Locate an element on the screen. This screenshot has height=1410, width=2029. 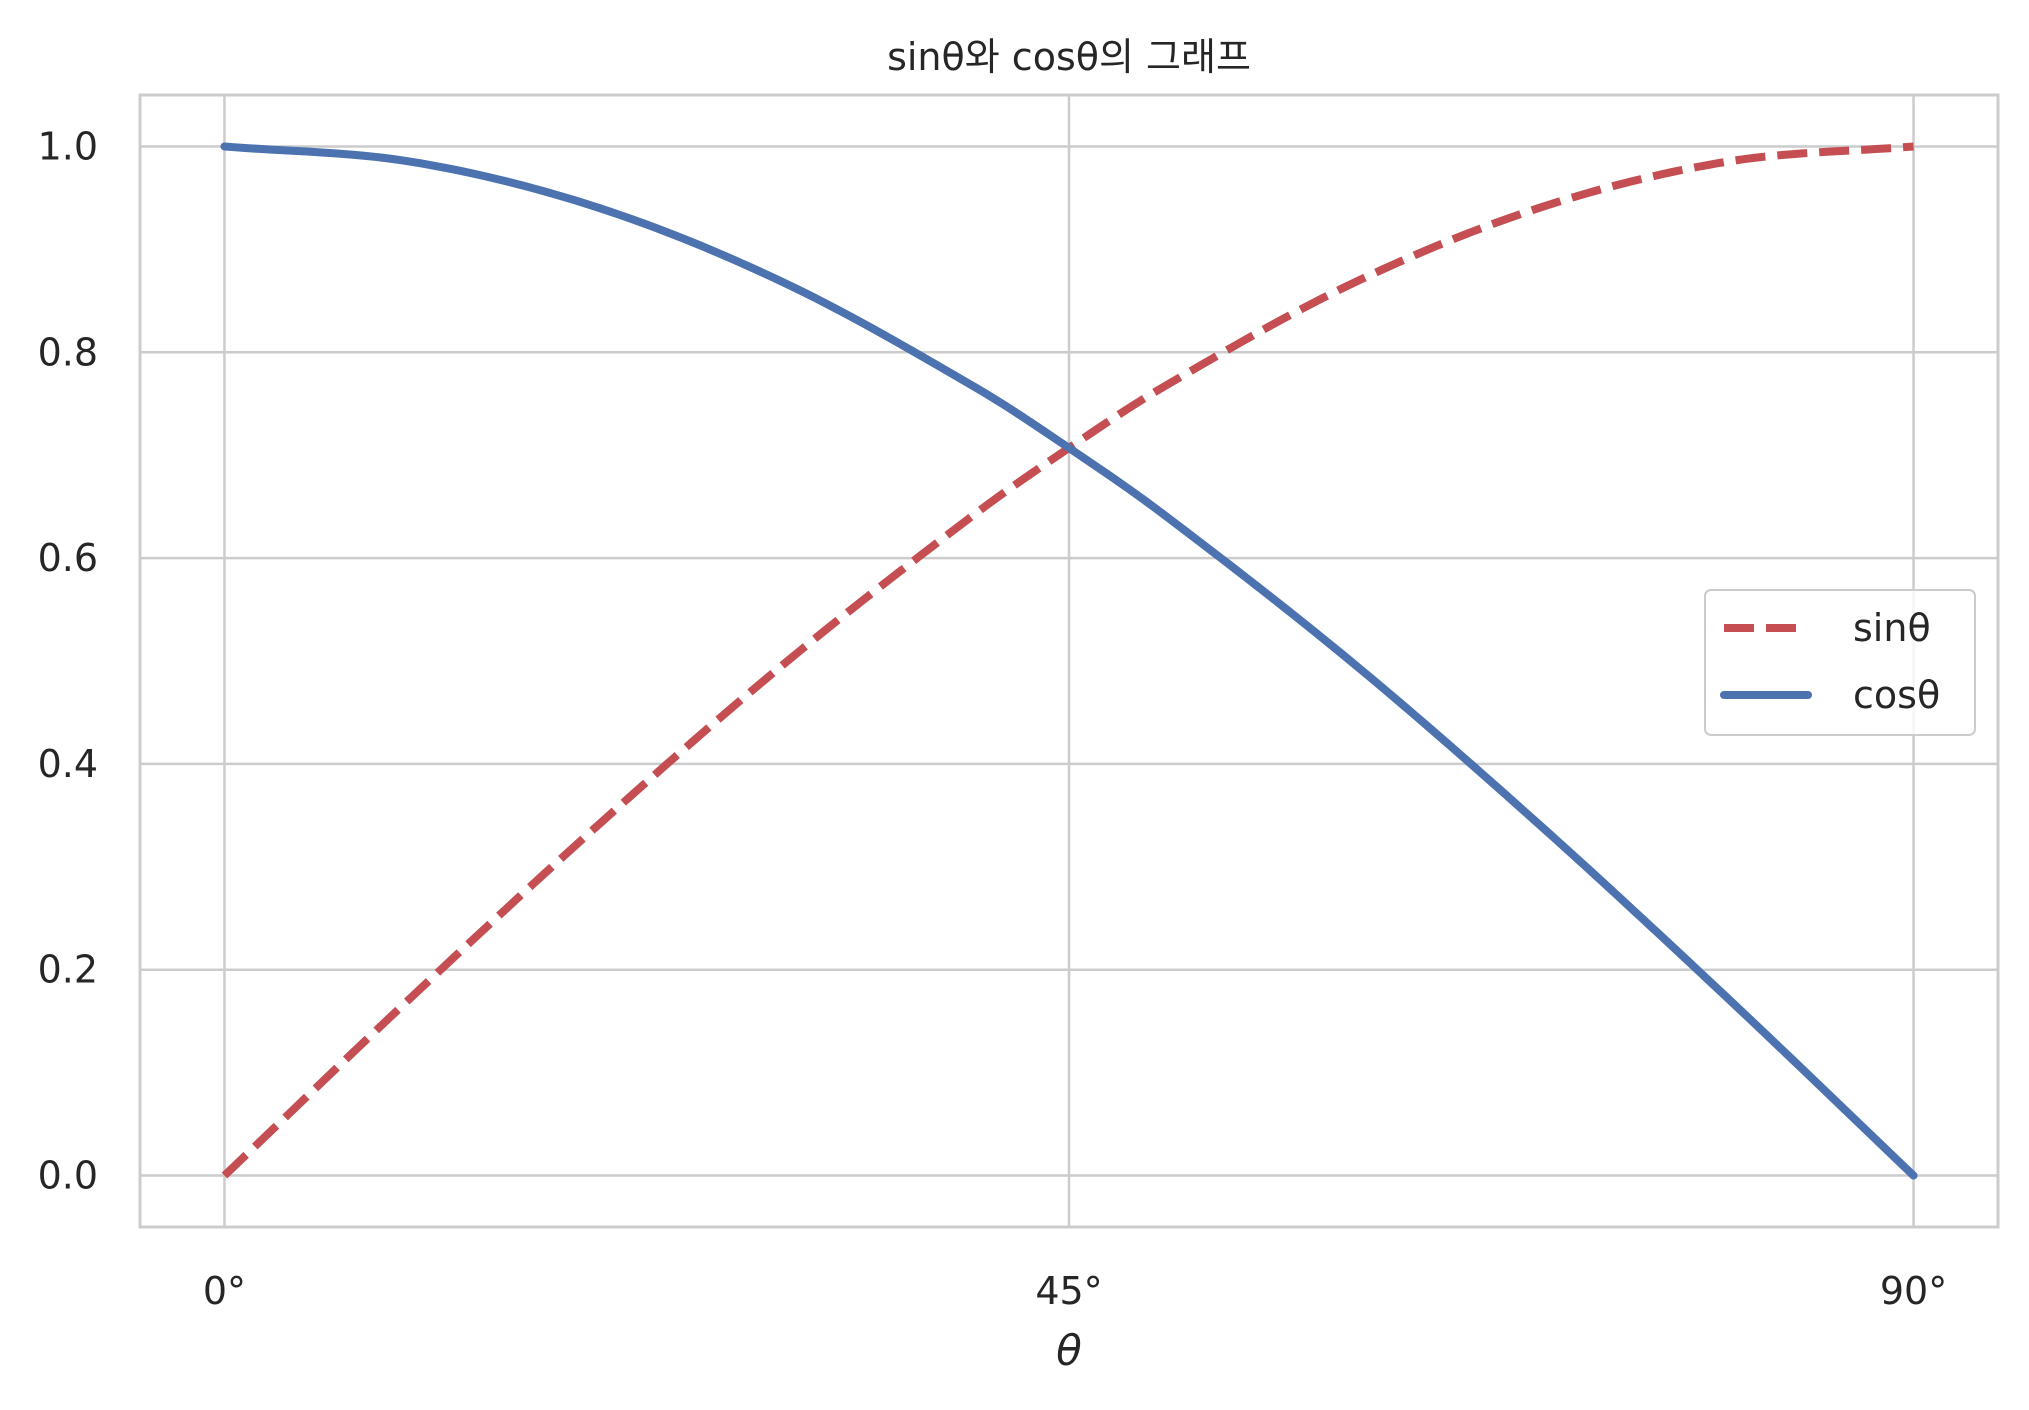
y-tick-label: 0.6 is located at coordinates (68, 558).